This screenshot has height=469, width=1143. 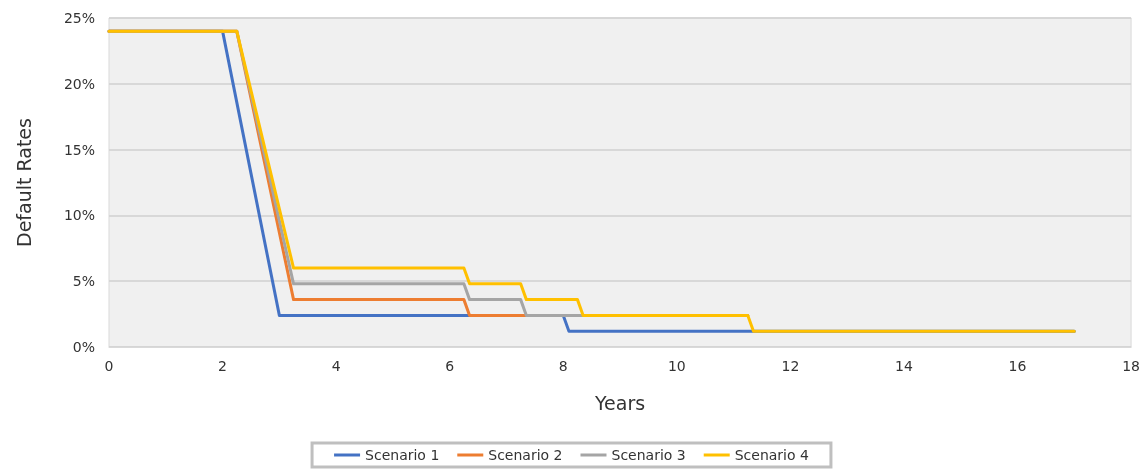 I want to click on x-tick-label: 10, so click(x=676, y=366).